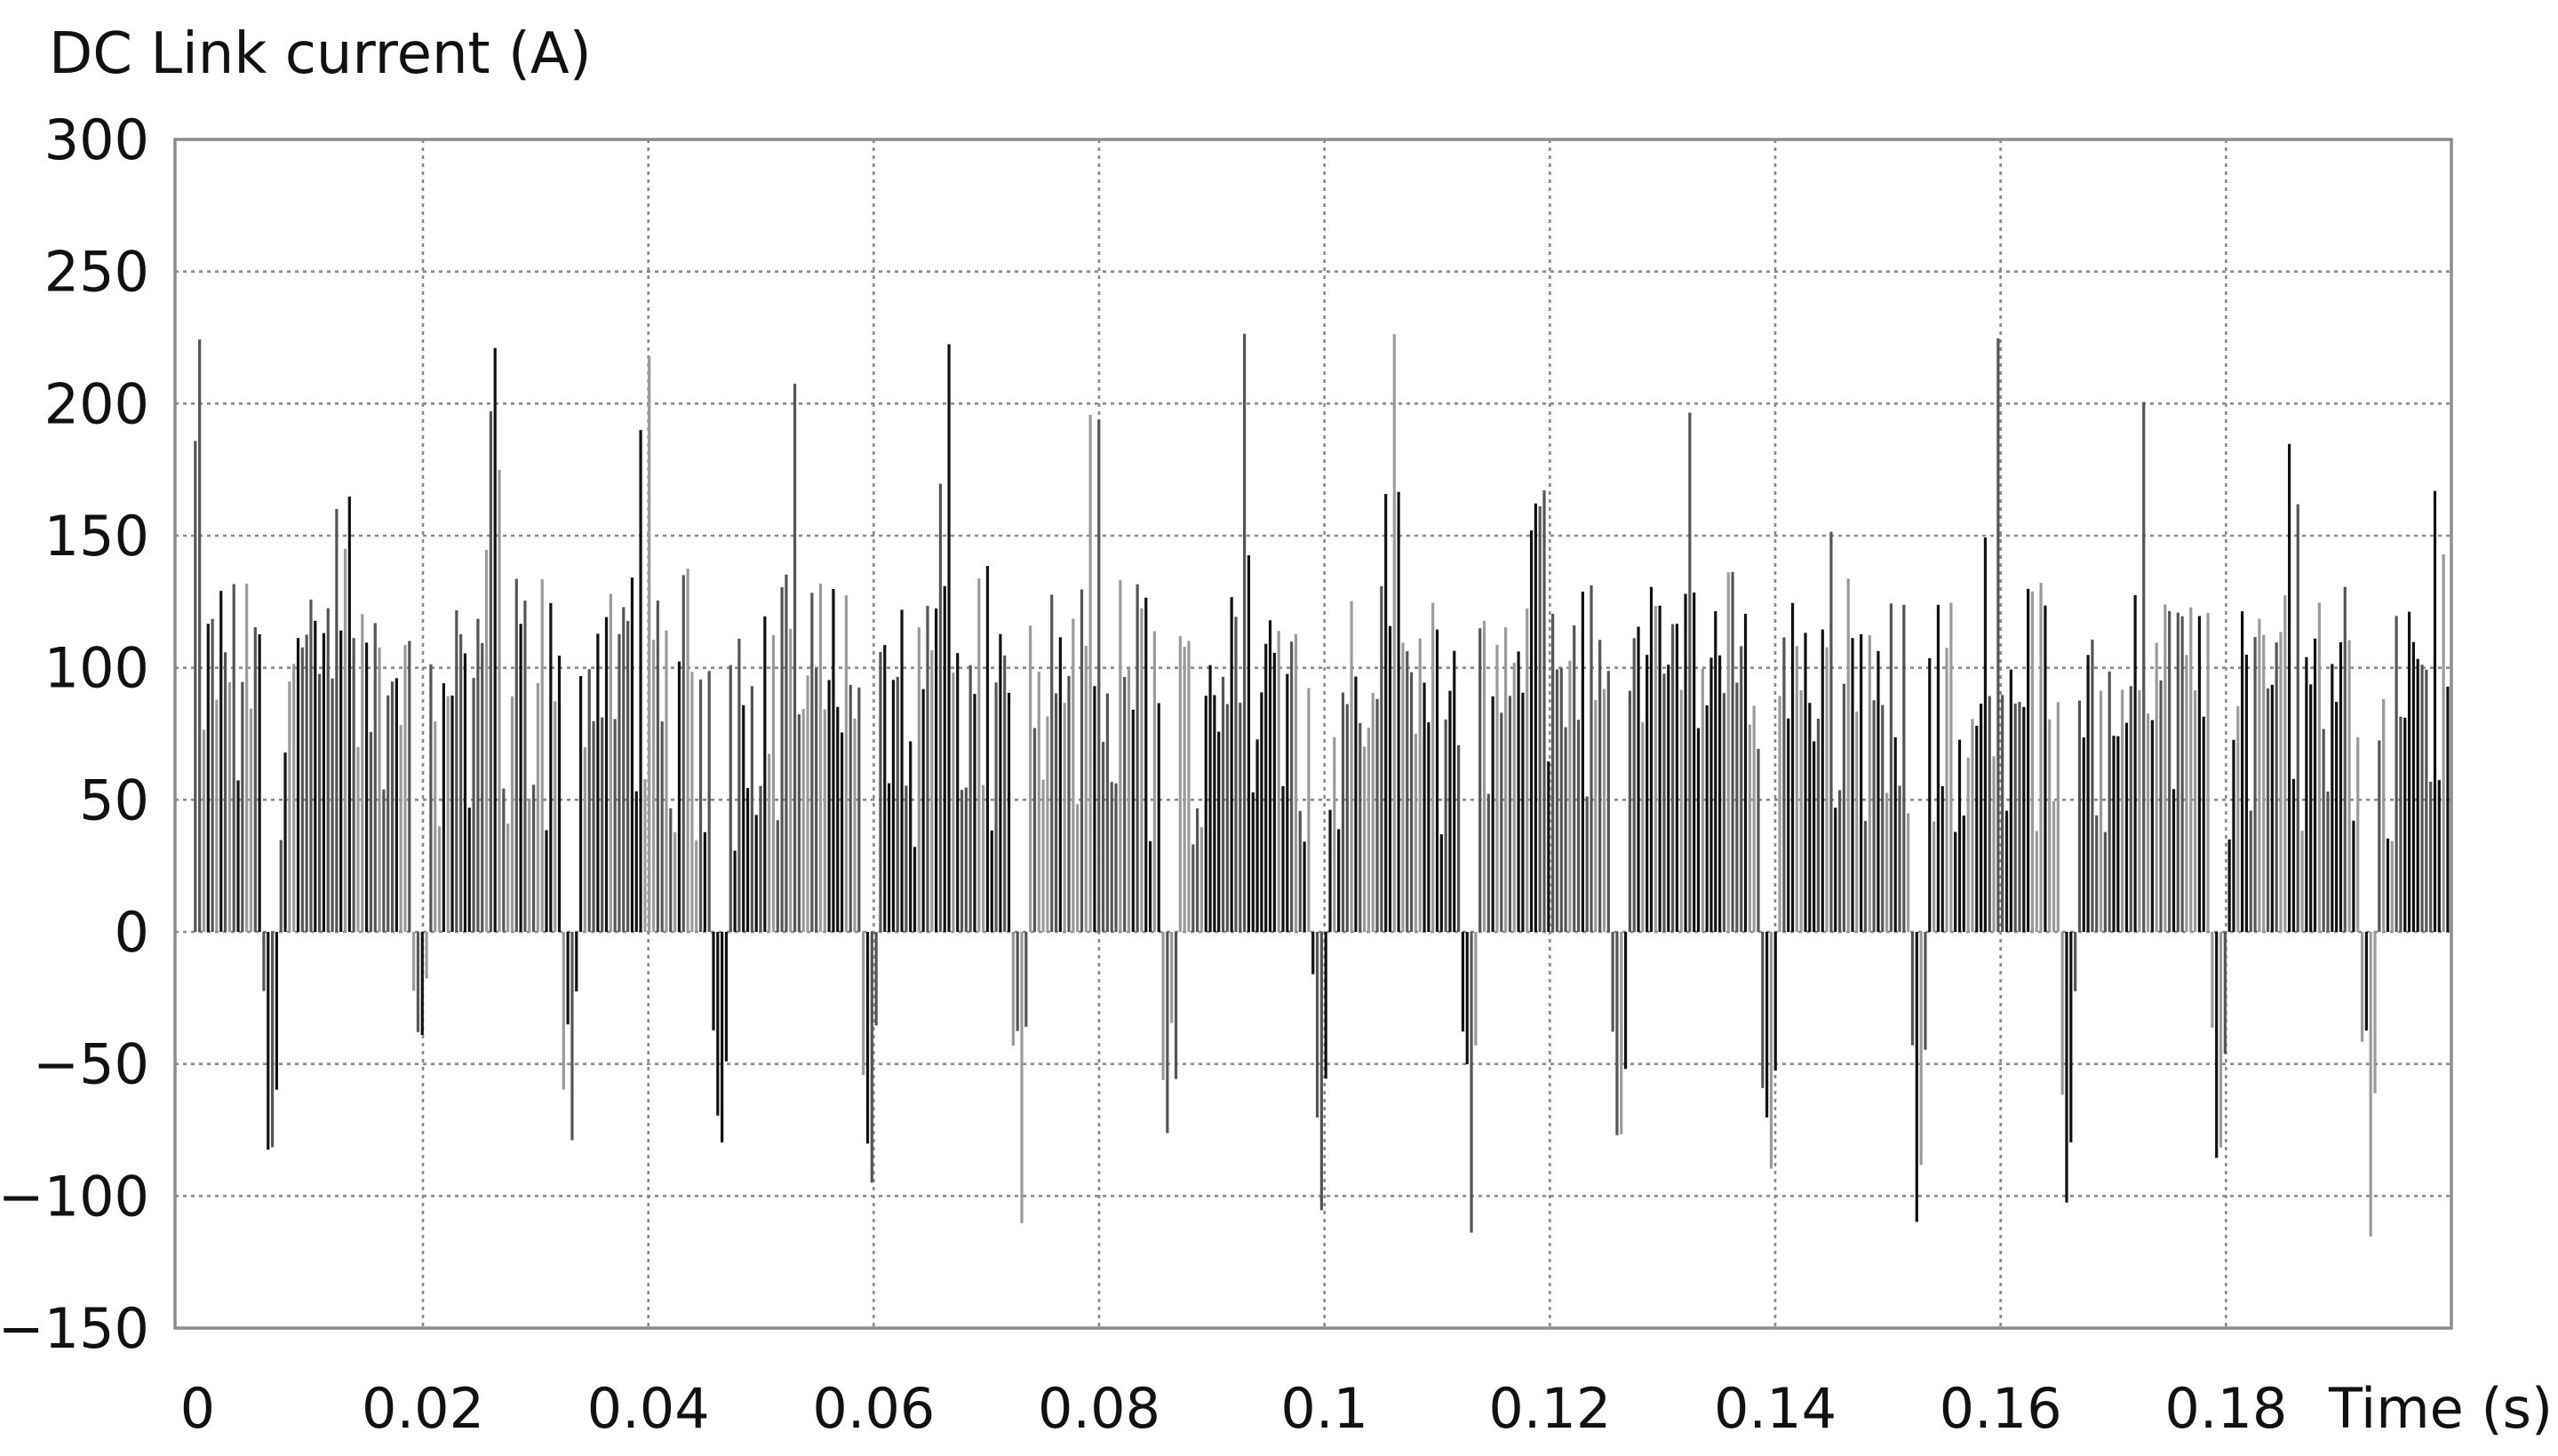 The image size is (2558, 1456). Describe the element at coordinates (74, 1196) in the screenshot. I see `y-tick-label: −100` at that location.